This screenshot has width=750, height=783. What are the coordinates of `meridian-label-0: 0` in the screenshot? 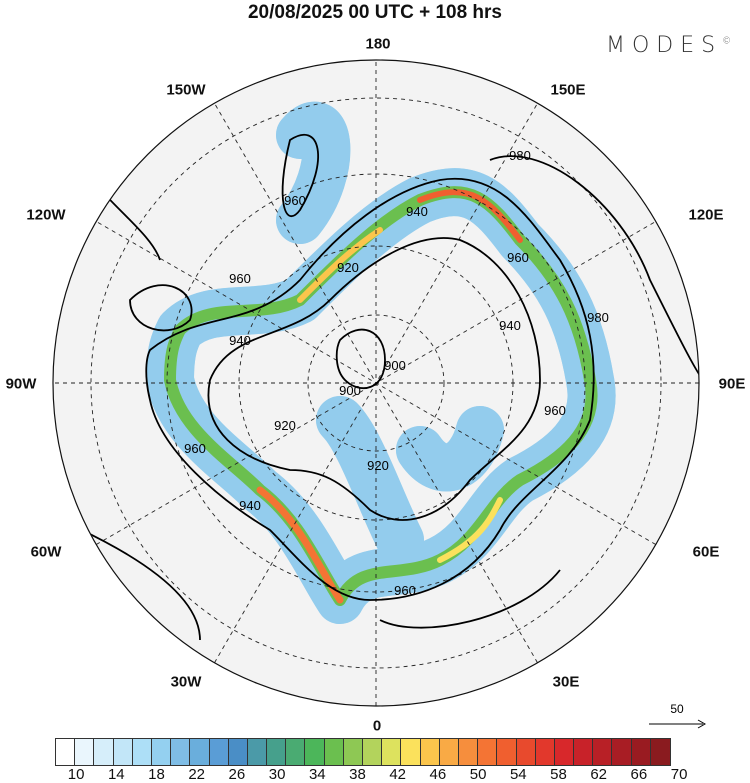 It's located at (377, 726).